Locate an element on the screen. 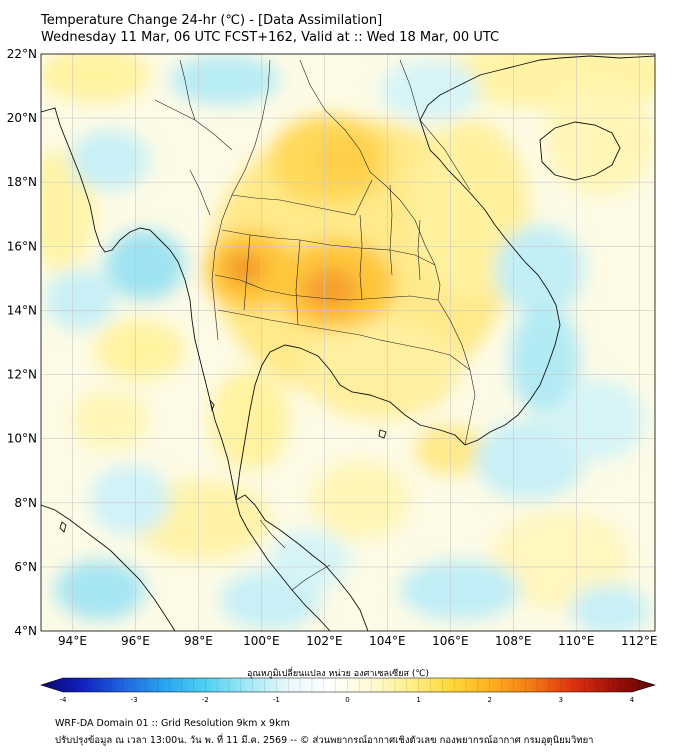  lon-label: 106°E is located at coordinates (450, 641).